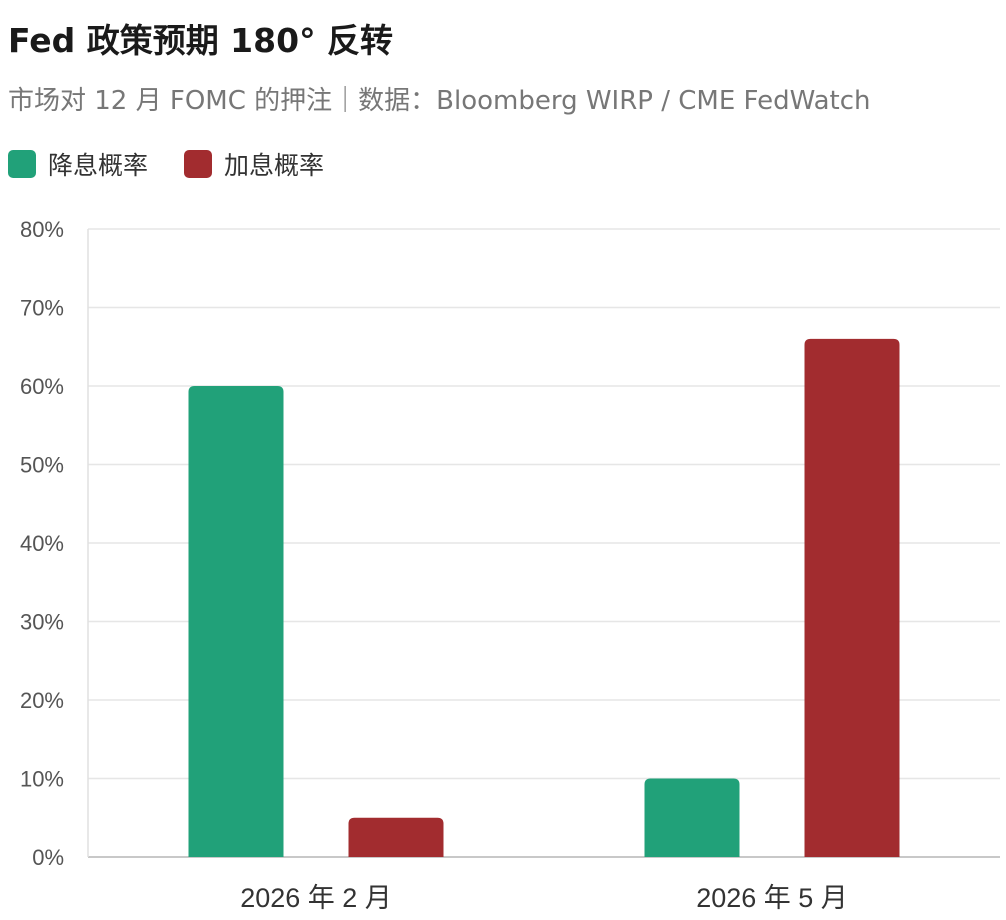  Describe the element at coordinates (42, 622) in the screenshot. I see `y-tick-label: 30%` at that location.